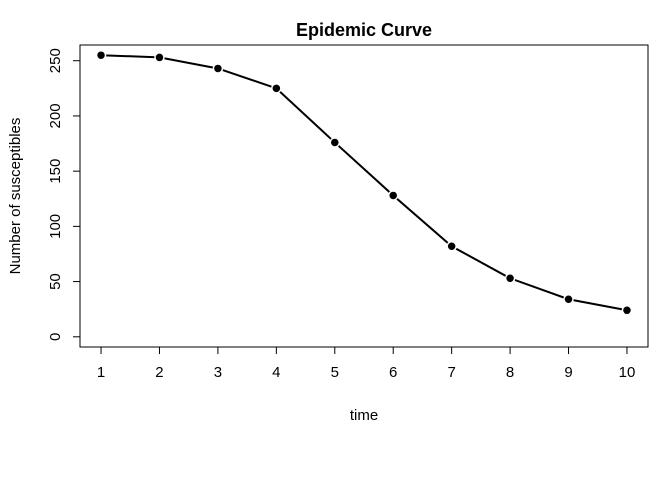  I want to click on x-tick-label: 5, so click(335, 372).